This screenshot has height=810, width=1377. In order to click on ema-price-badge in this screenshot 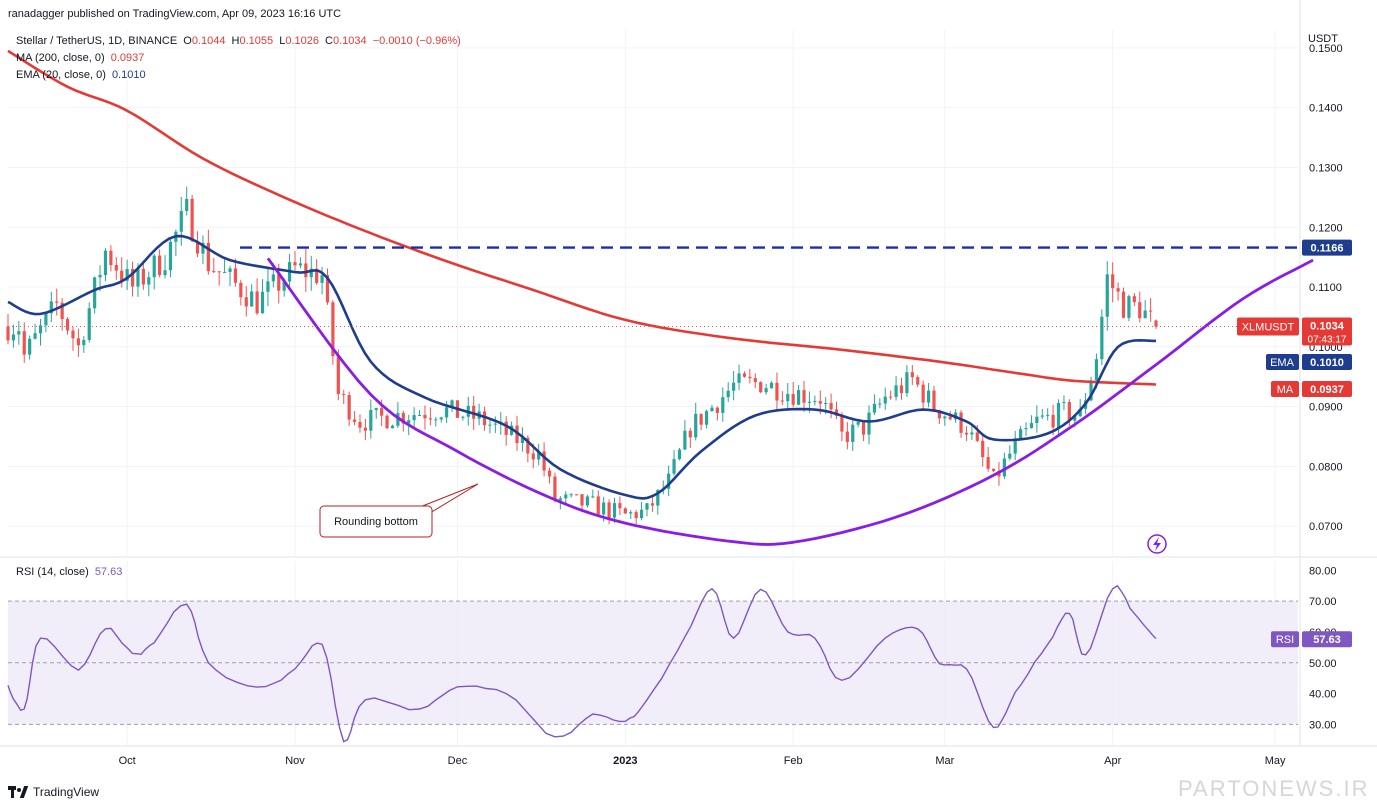, I will do `click(1327, 362)`.